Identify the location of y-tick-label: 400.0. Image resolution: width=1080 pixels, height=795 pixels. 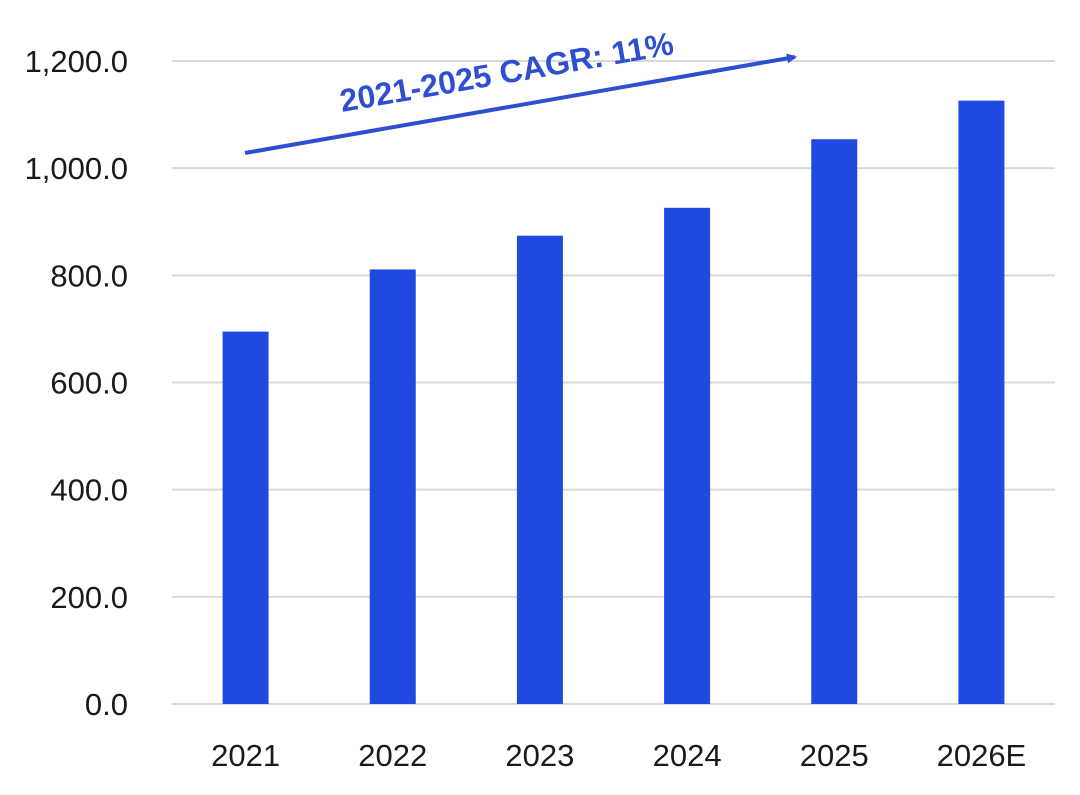
(89, 490).